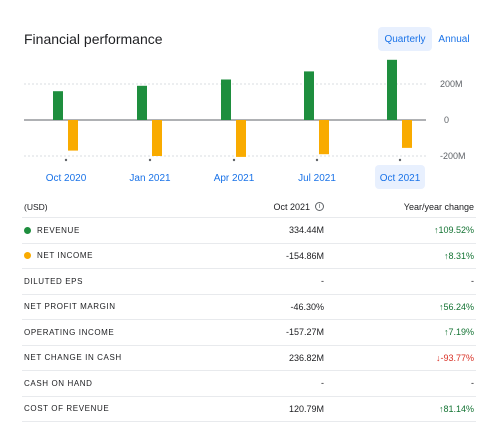 This screenshot has height=429, width=496. I want to click on row-value: 120.79M, so click(306, 408).